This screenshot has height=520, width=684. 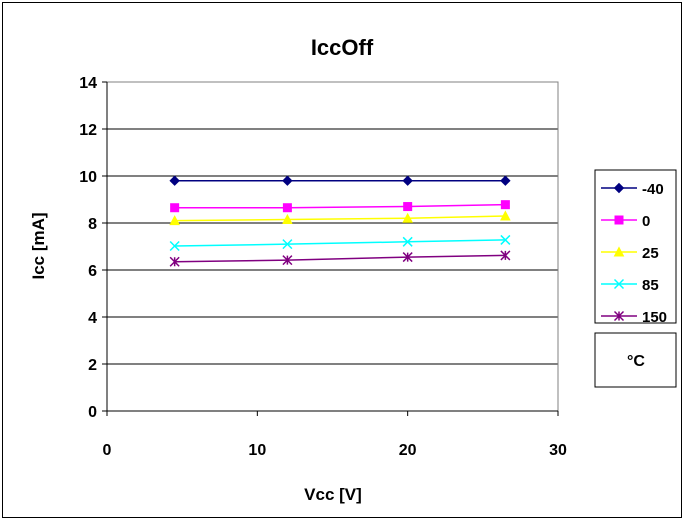 I want to click on y-tick-label: 0, so click(x=92, y=412).